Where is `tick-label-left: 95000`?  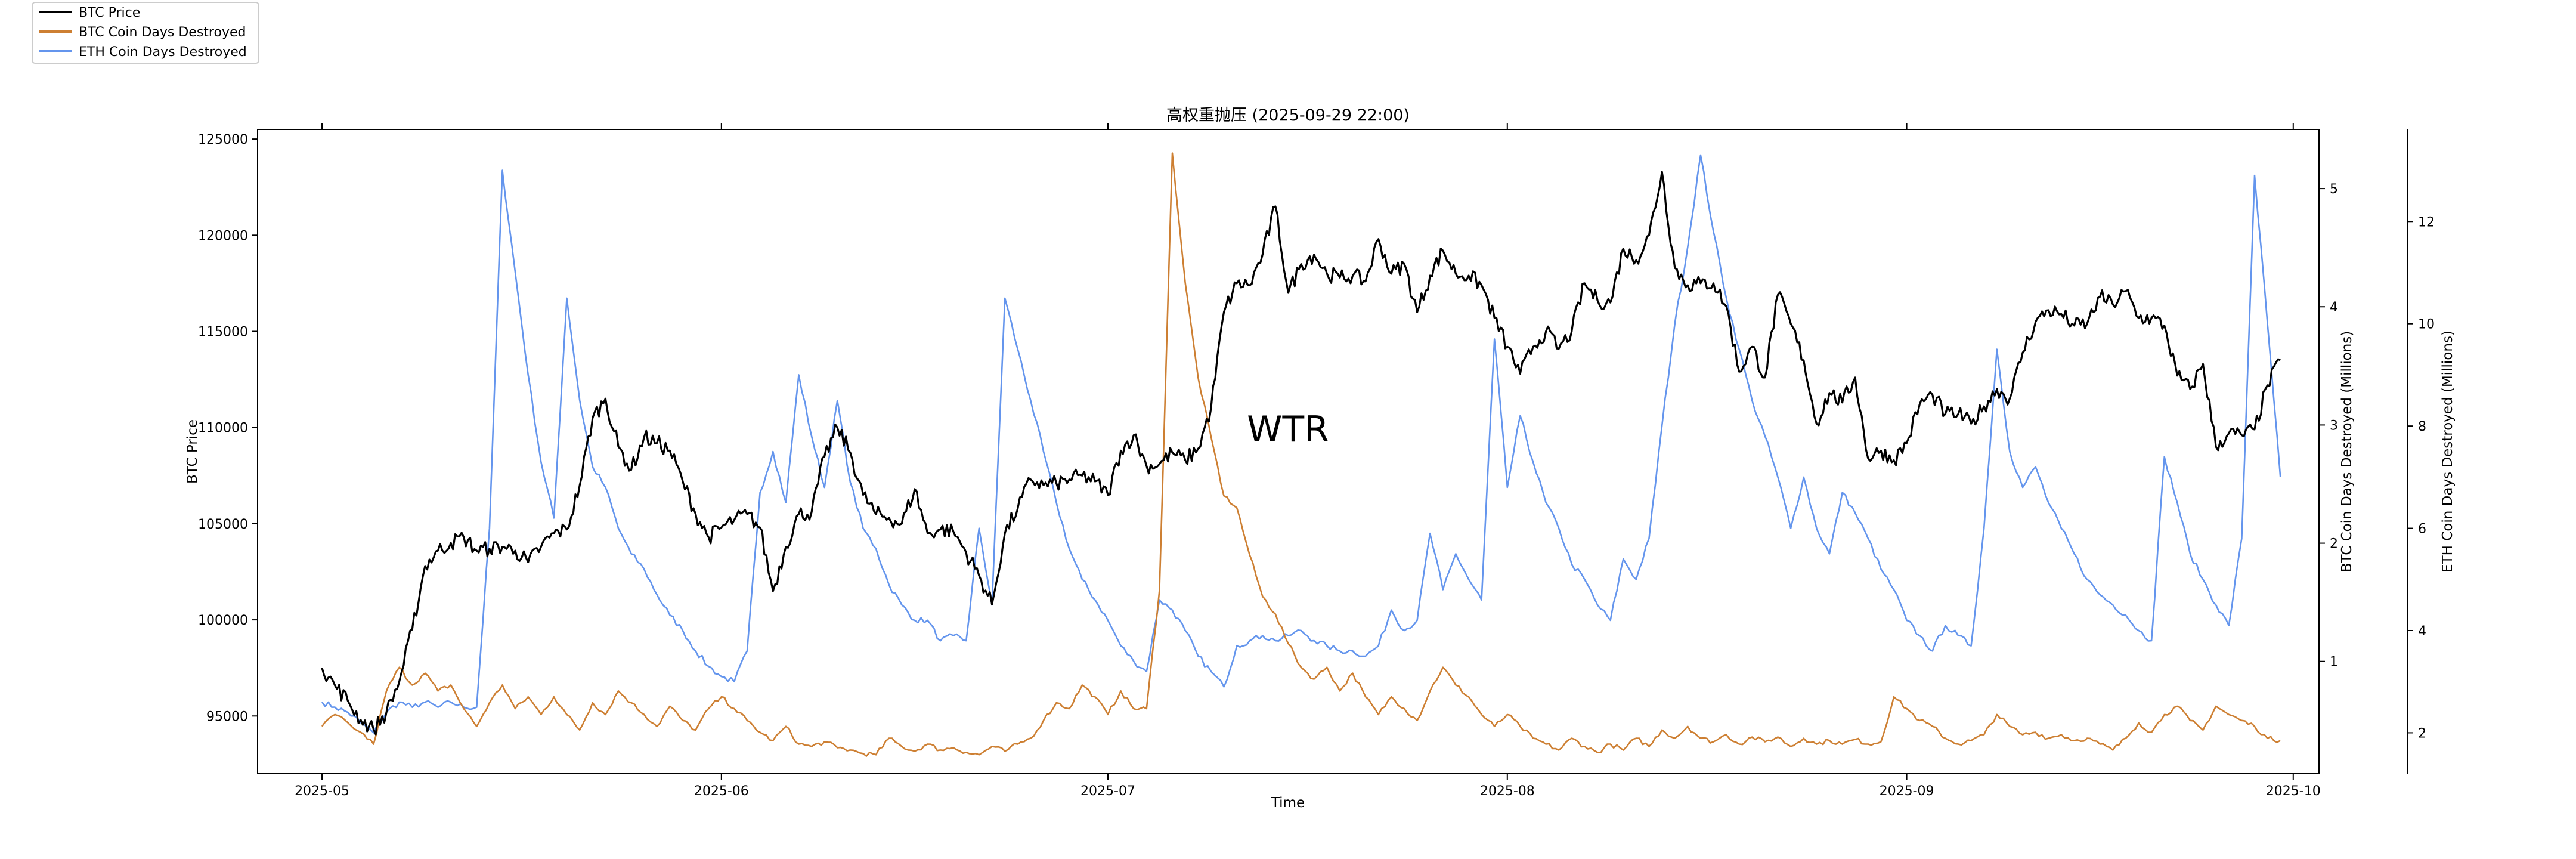 tick-label-left: 95000 is located at coordinates (227, 716).